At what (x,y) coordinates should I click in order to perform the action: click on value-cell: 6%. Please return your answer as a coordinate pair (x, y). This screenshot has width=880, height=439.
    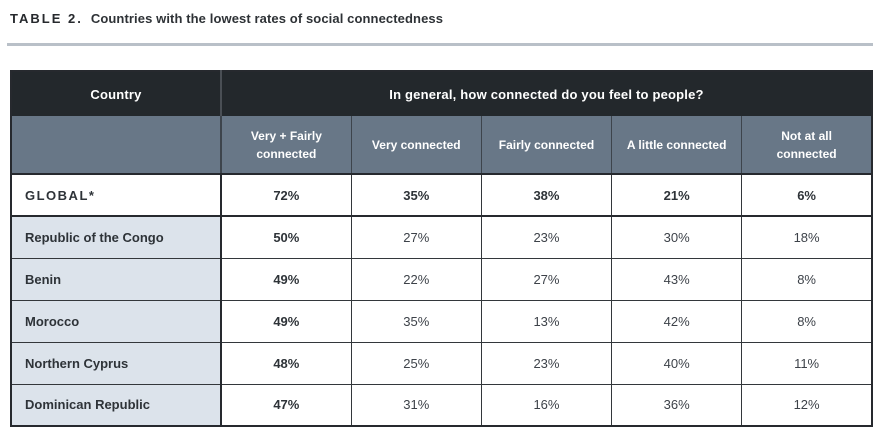
    Looking at the image, I should click on (807, 195).